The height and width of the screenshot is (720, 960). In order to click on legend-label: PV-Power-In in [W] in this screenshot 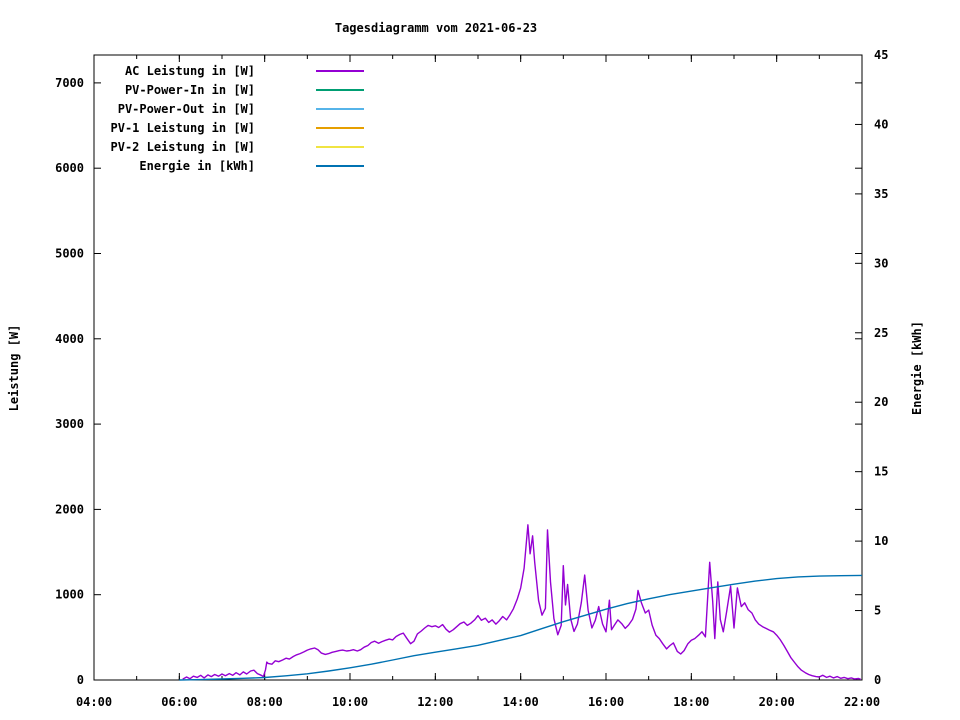, I will do `click(190, 90)`.